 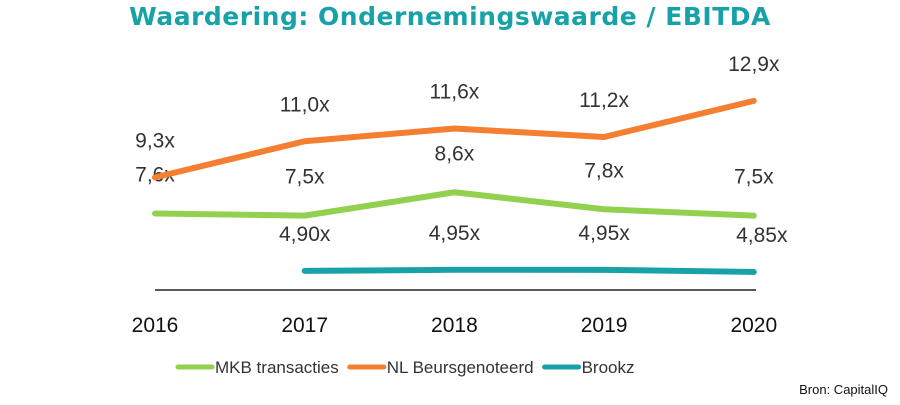 I want to click on x-tick-label: 2017, so click(x=304, y=325).